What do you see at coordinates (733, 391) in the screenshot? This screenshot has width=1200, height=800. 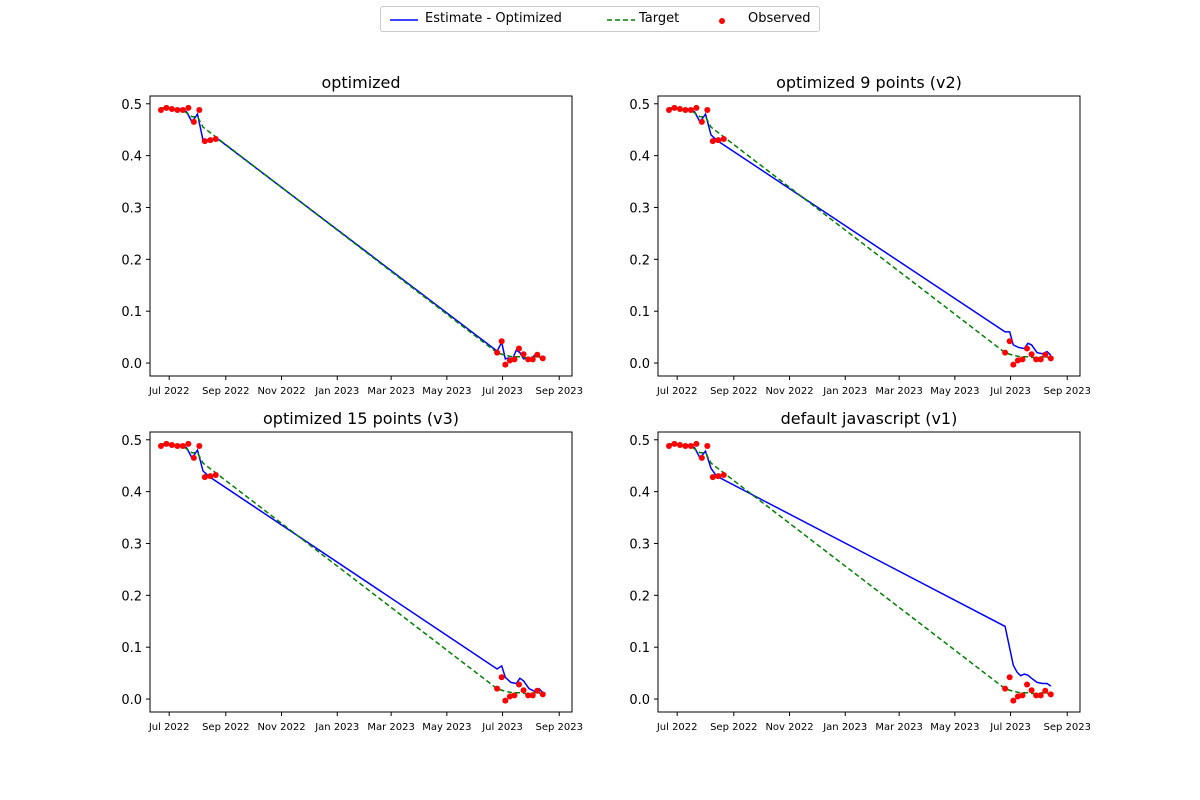 I see `x-tick-label: Sep 2022` at bounding box center [733, 391].